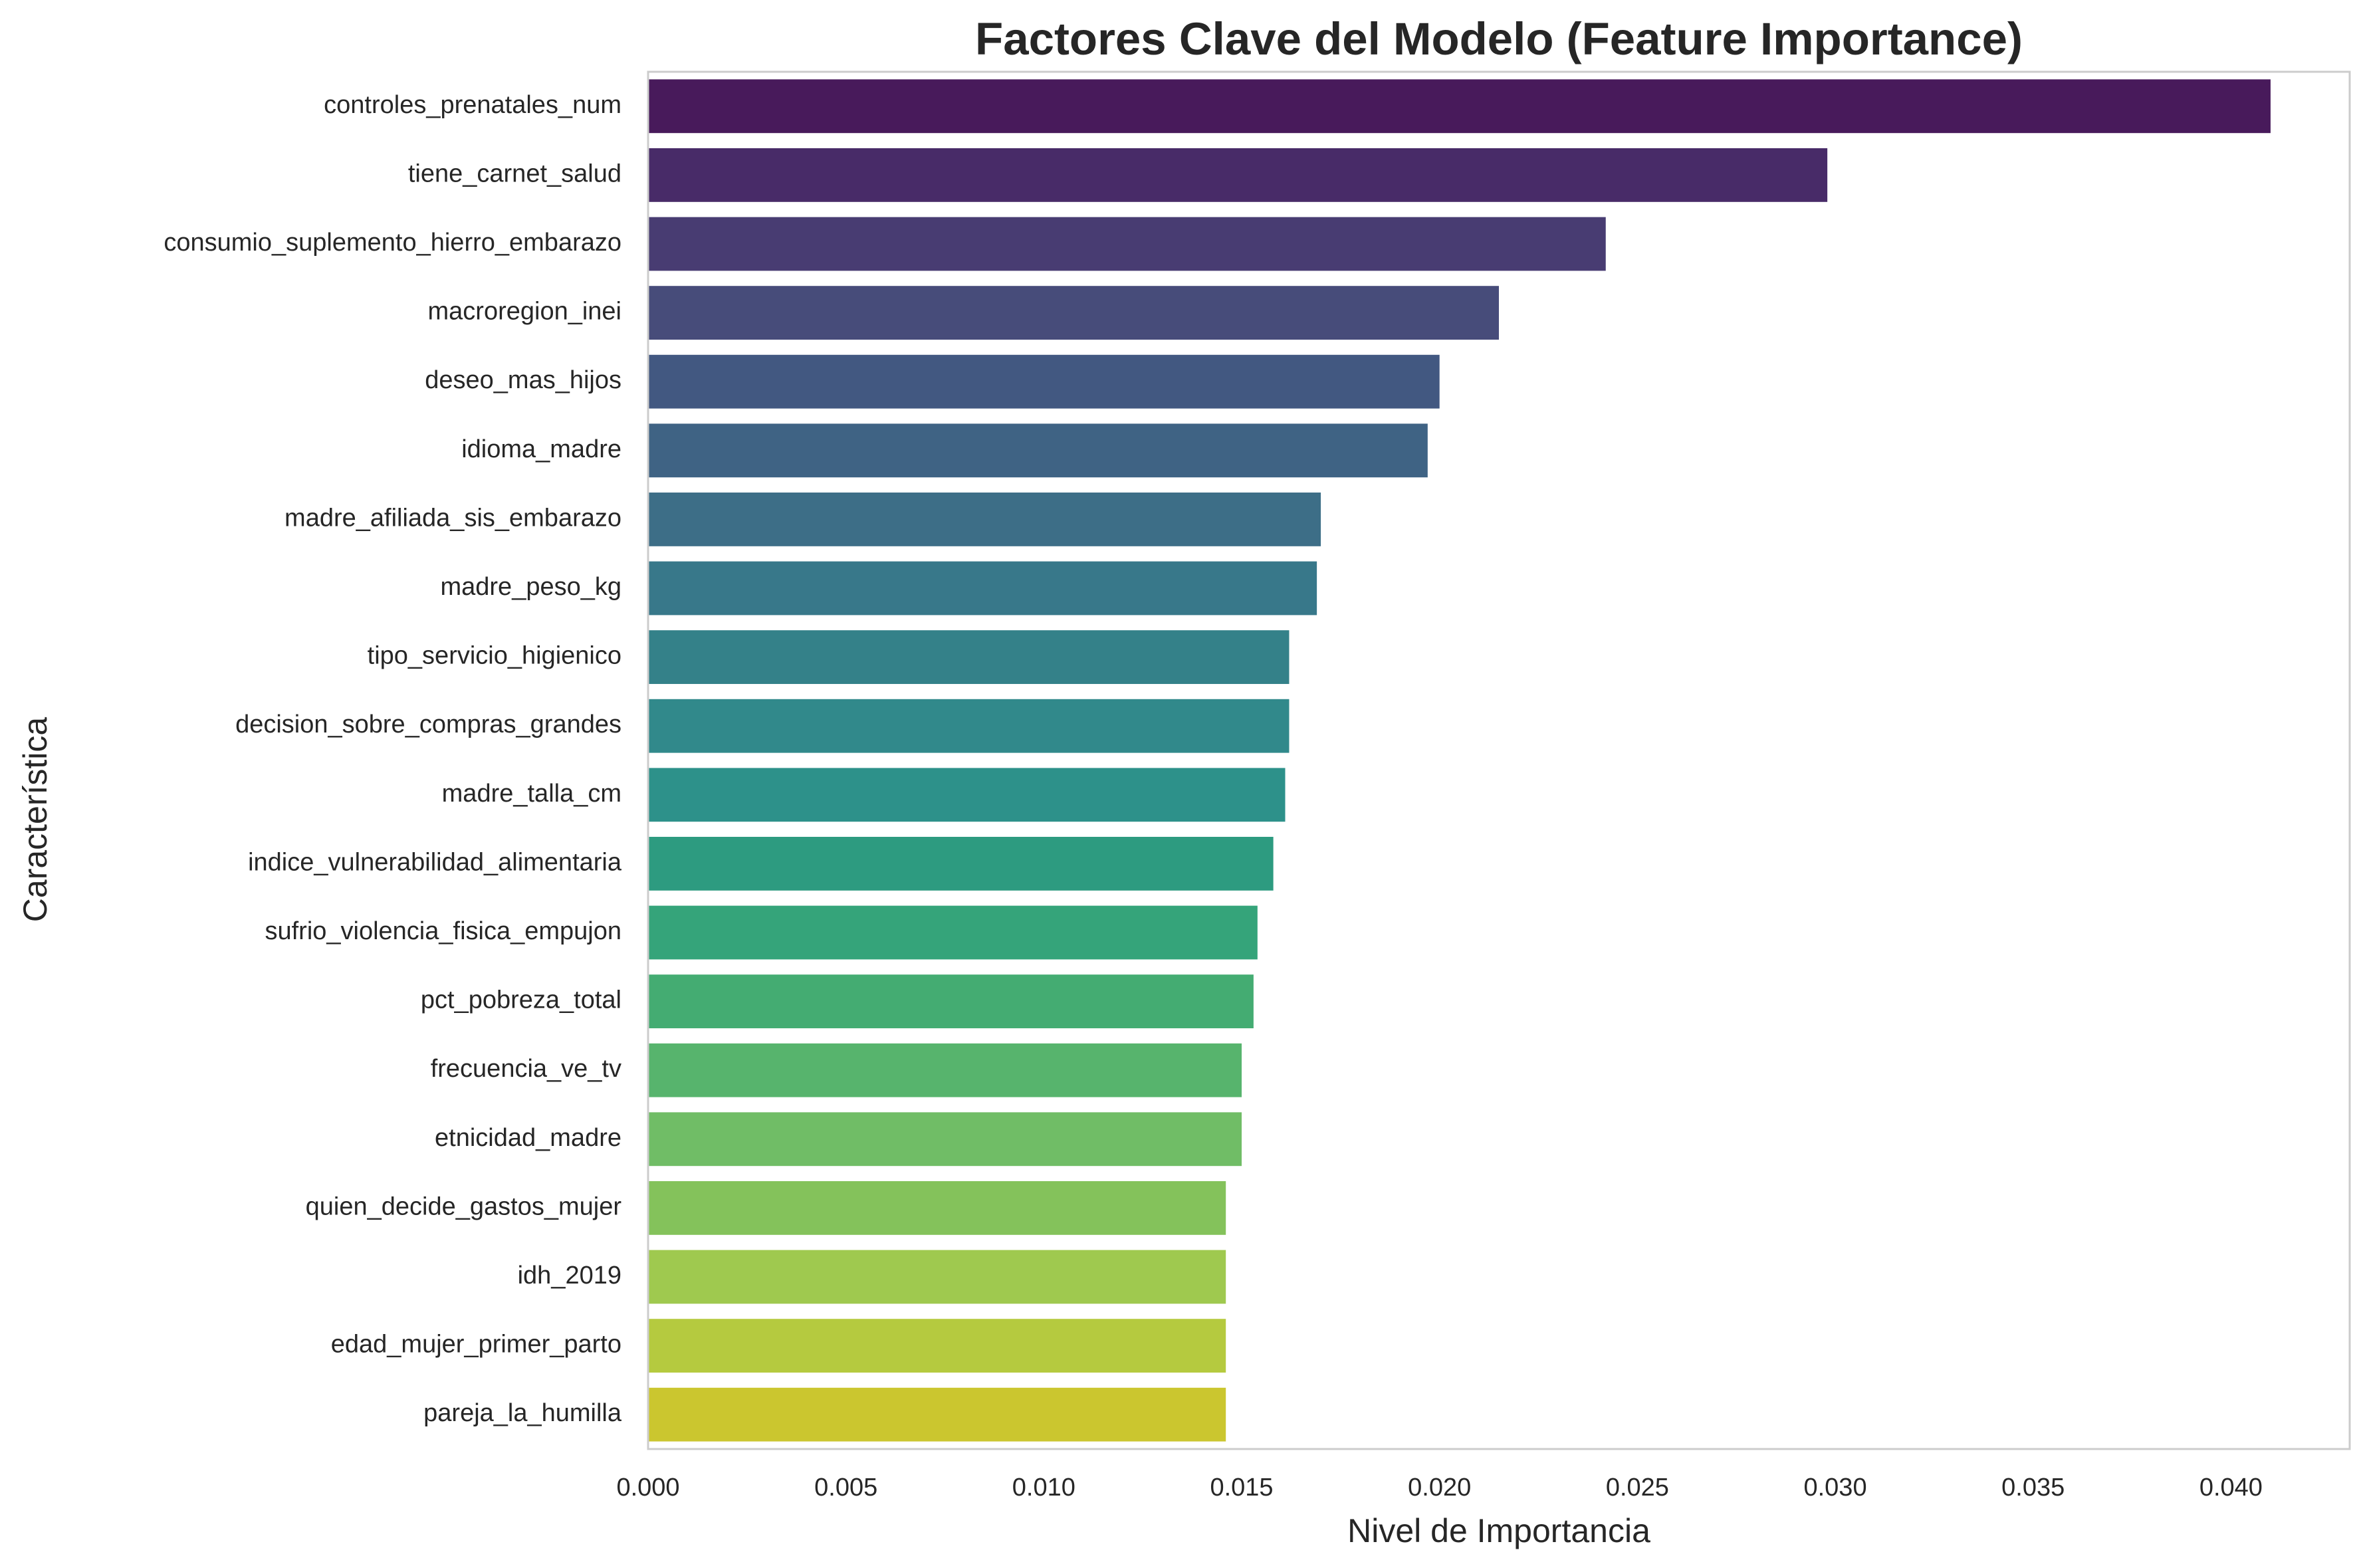 The height and width of the screenshot is (1568, 2361). Describe the element at coordinates (541, 449) in the screenshot. I see `y-tick-label: idioma_madre` at that location.